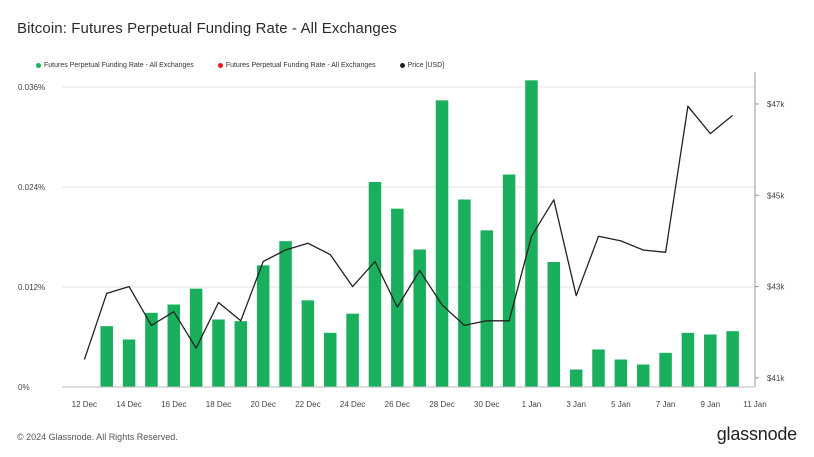 This screenshot has width=814, height=457. I want to click on y-left-tick-label: 0.012%, so click(31, 287).